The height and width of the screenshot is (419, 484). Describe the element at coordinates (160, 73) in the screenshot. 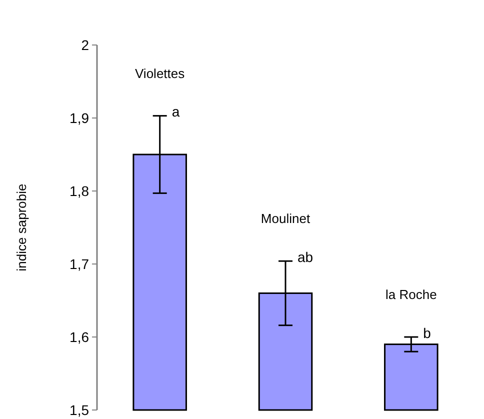

I see `x-tick-label: Violettes` at that location.